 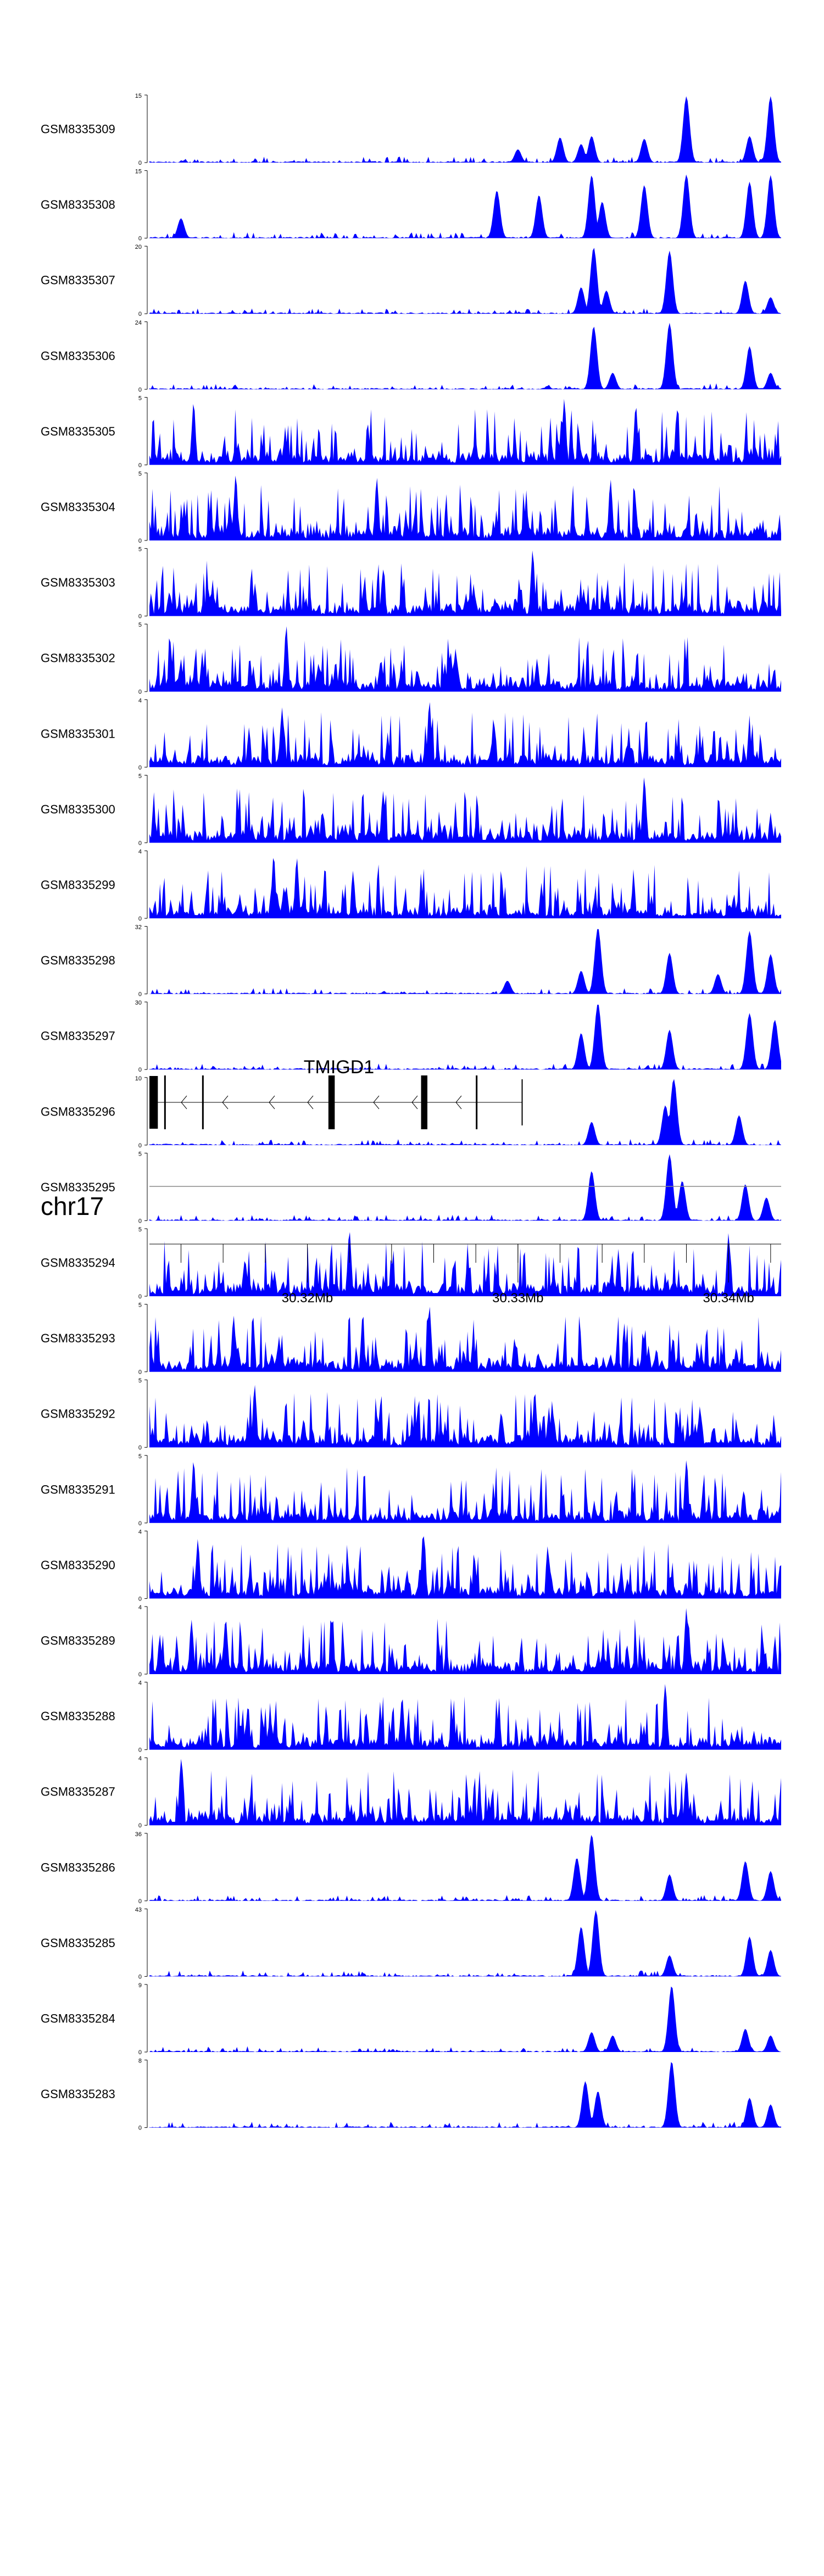 What do you see at coordinates (465, 961) in the screenshot?
I see `signal-area-GSM8335298` at bounding box center [465, 961].